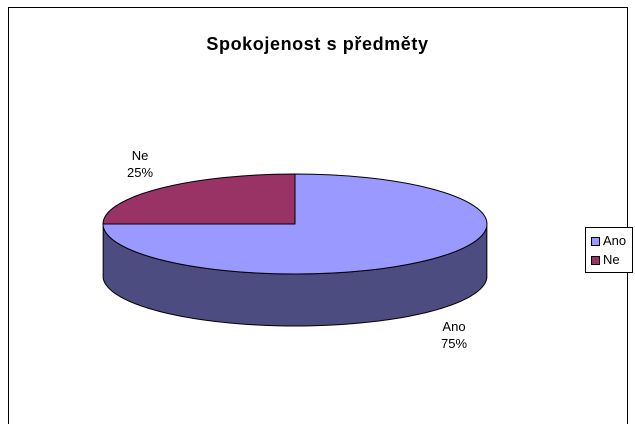 The height and width of the screenshot is (424, 635). What do you see at coordinates (595, 241) in the screenshot?
I see `legend-swatch-ano` at bounding box center [595, 241].